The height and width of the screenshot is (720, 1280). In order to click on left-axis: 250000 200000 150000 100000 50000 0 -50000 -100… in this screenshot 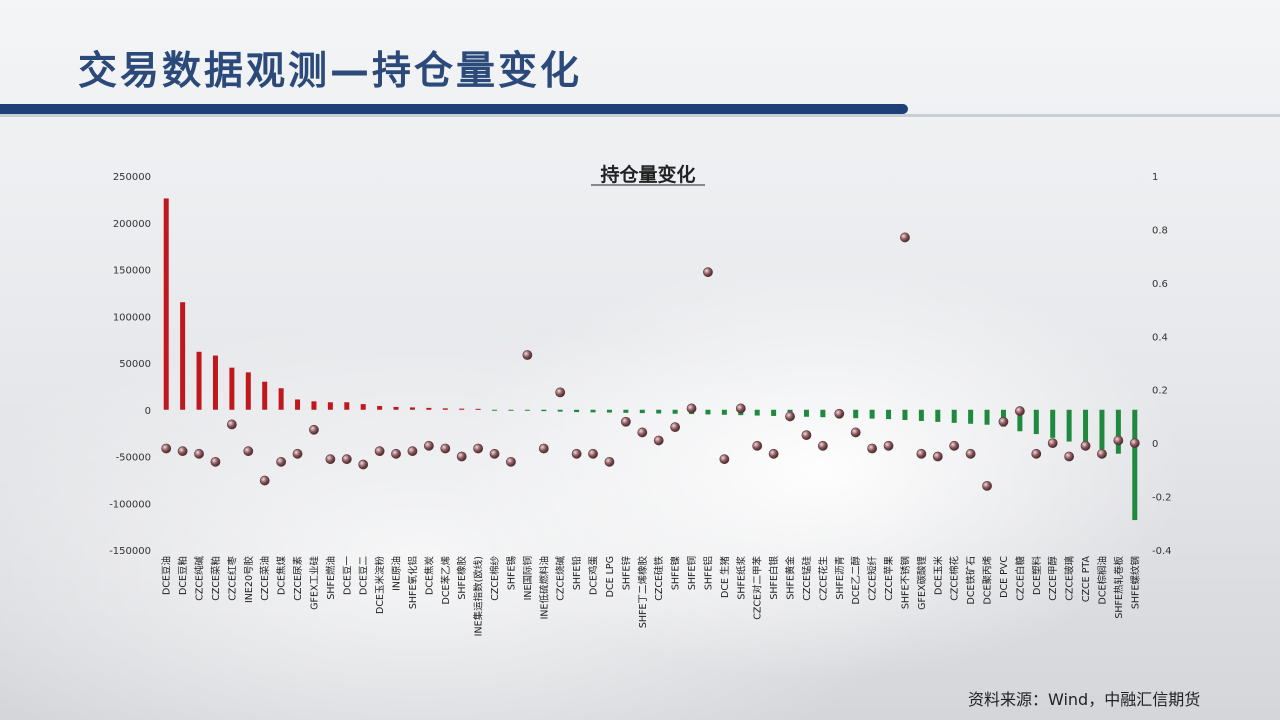, I will do `click(130, 364)`.